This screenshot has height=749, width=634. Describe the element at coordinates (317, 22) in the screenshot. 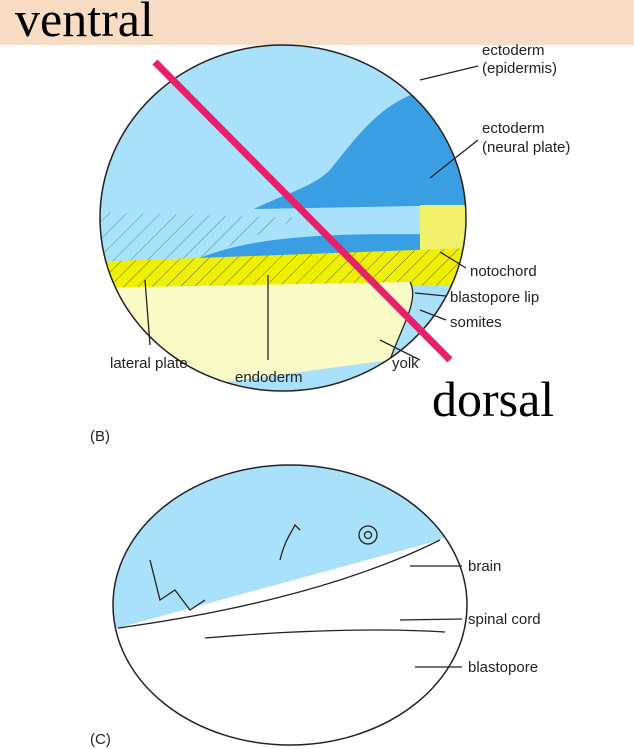

I see `banner` at that location.